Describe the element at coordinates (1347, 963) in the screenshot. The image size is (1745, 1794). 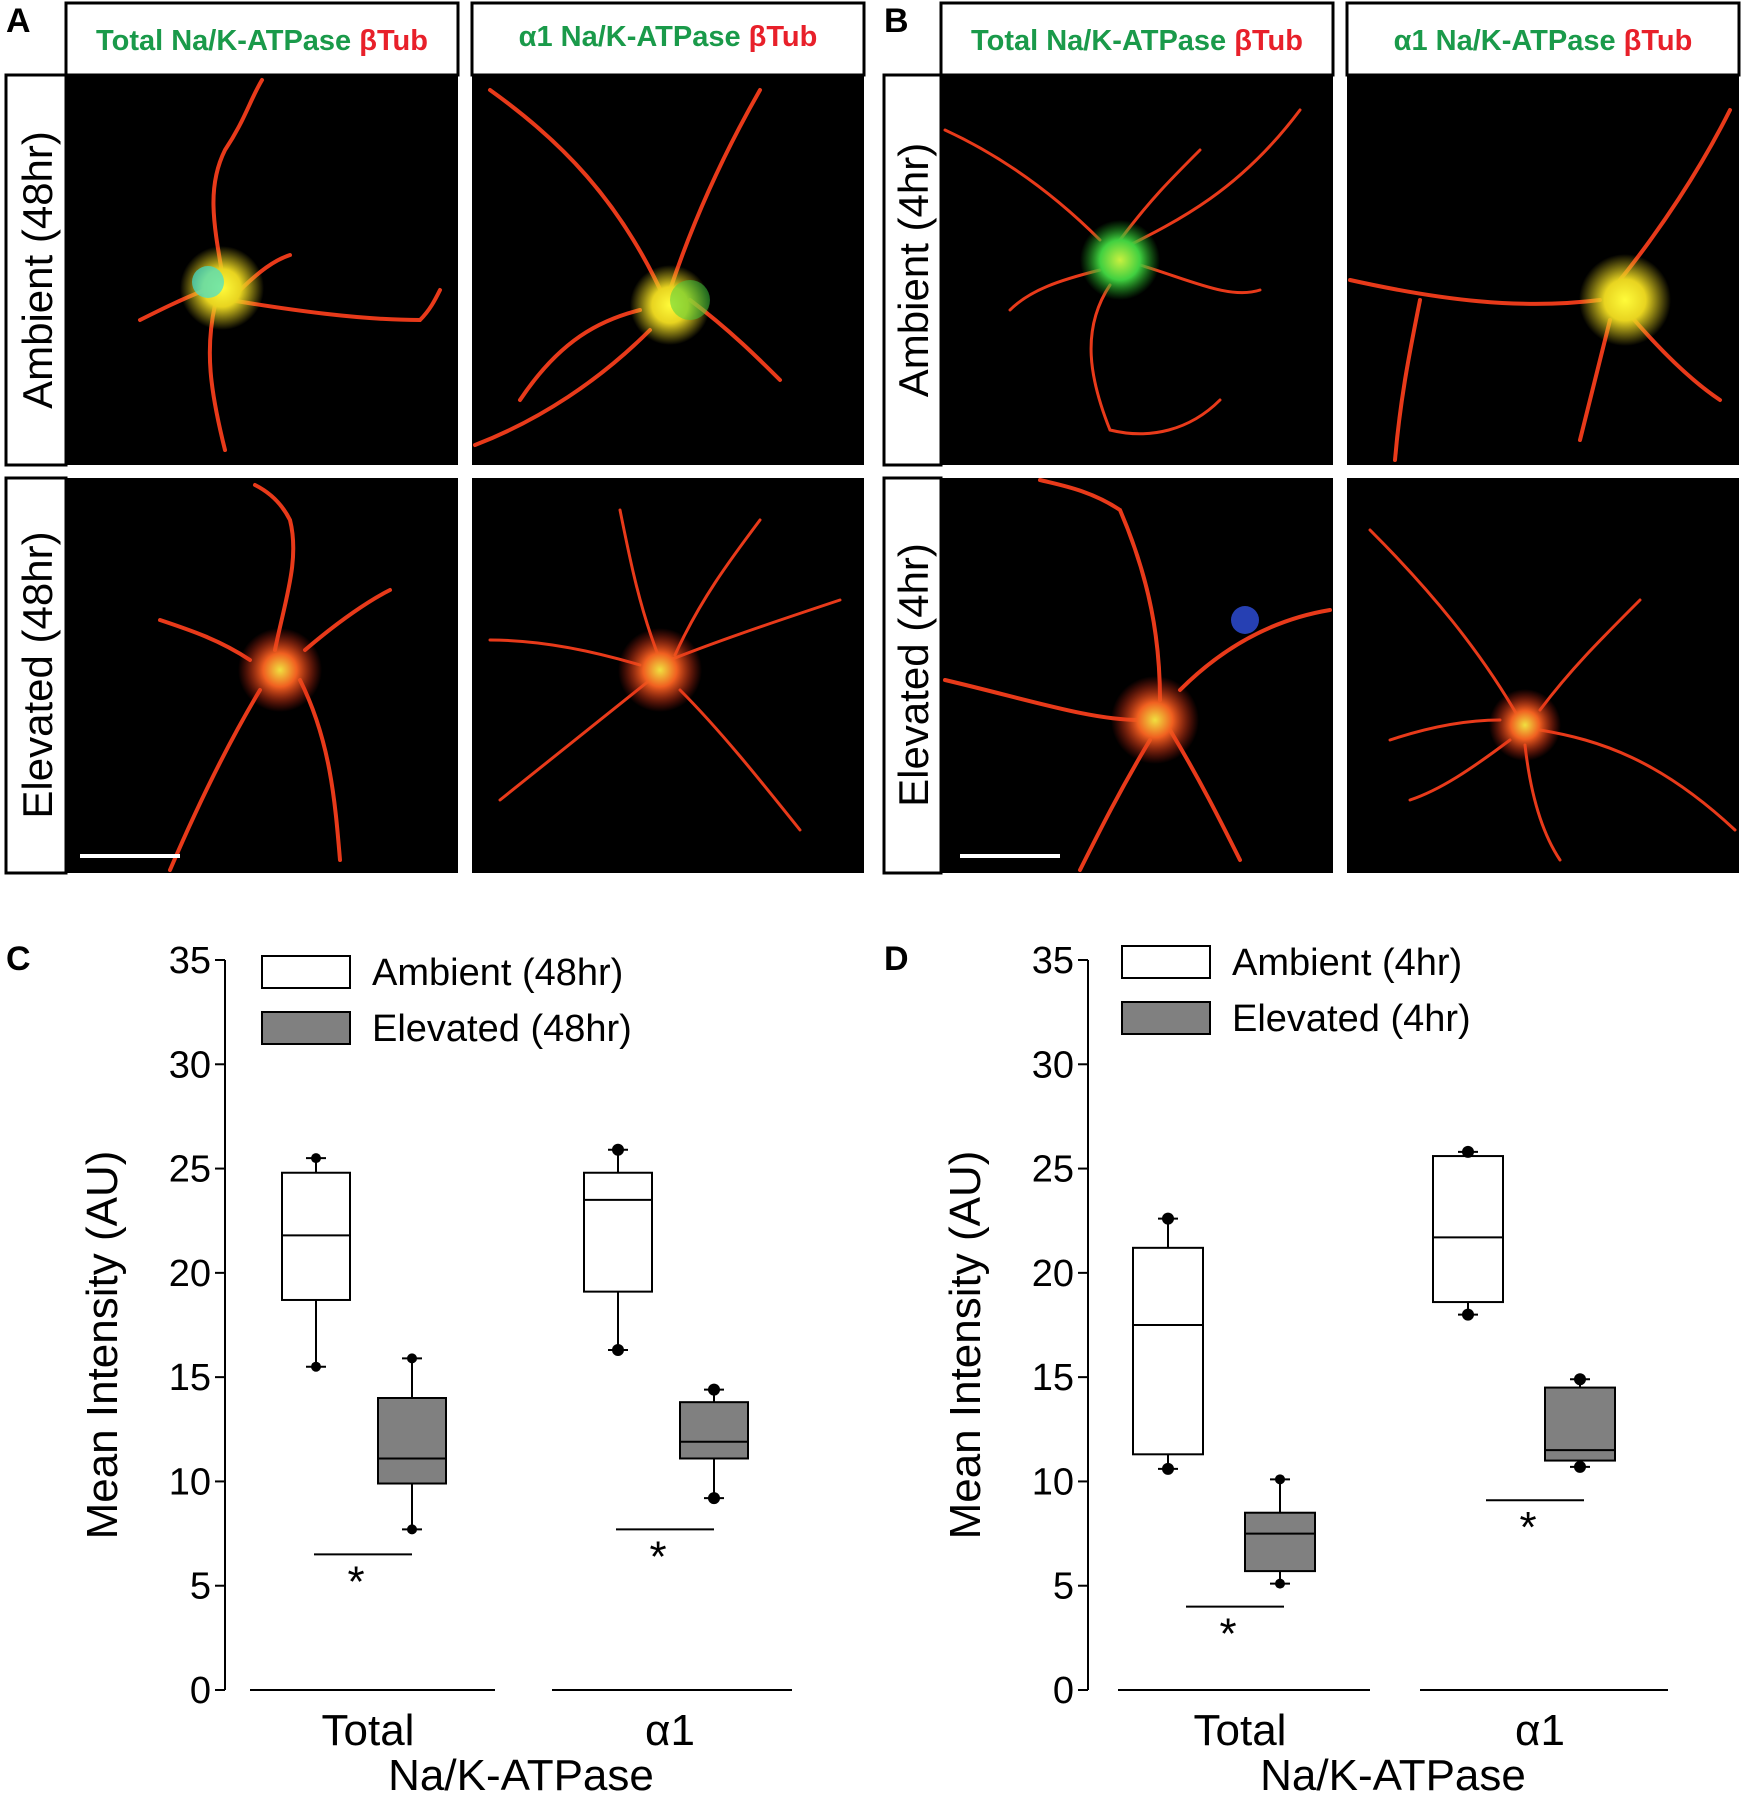
I see `legend-label: Ambient (4hr)` at that location.